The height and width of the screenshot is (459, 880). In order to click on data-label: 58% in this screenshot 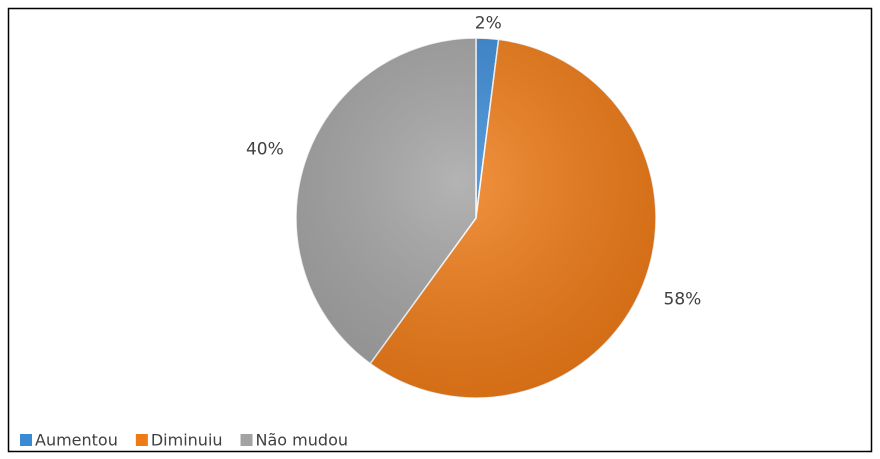, I will do `click(683, 300)`.